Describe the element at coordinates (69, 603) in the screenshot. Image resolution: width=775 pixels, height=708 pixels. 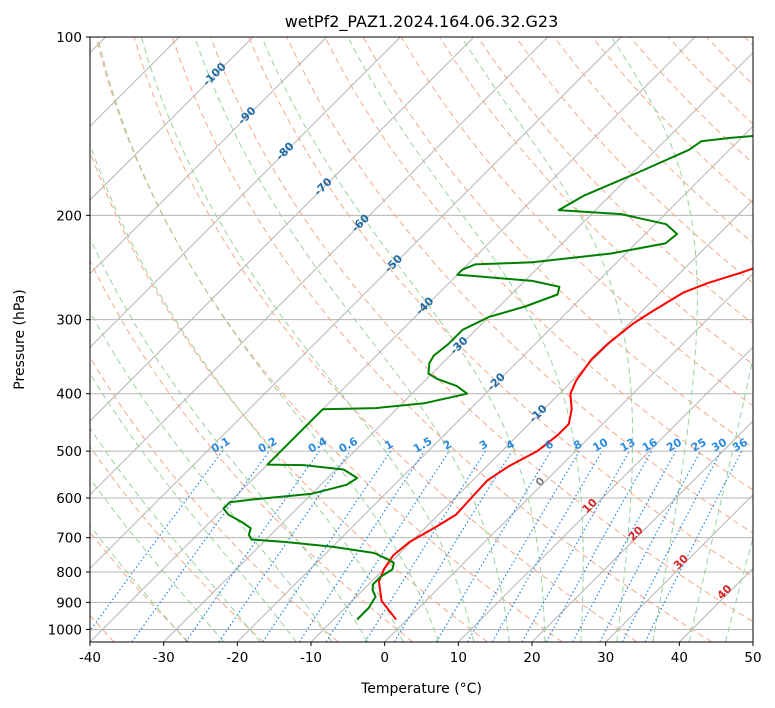
I see `y-tick-label: 900` at that location.